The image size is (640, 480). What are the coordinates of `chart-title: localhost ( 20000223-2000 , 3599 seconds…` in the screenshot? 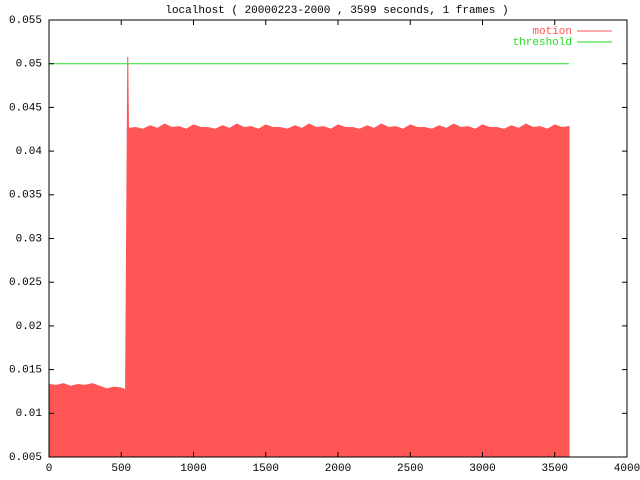 It's located at (336, 11).